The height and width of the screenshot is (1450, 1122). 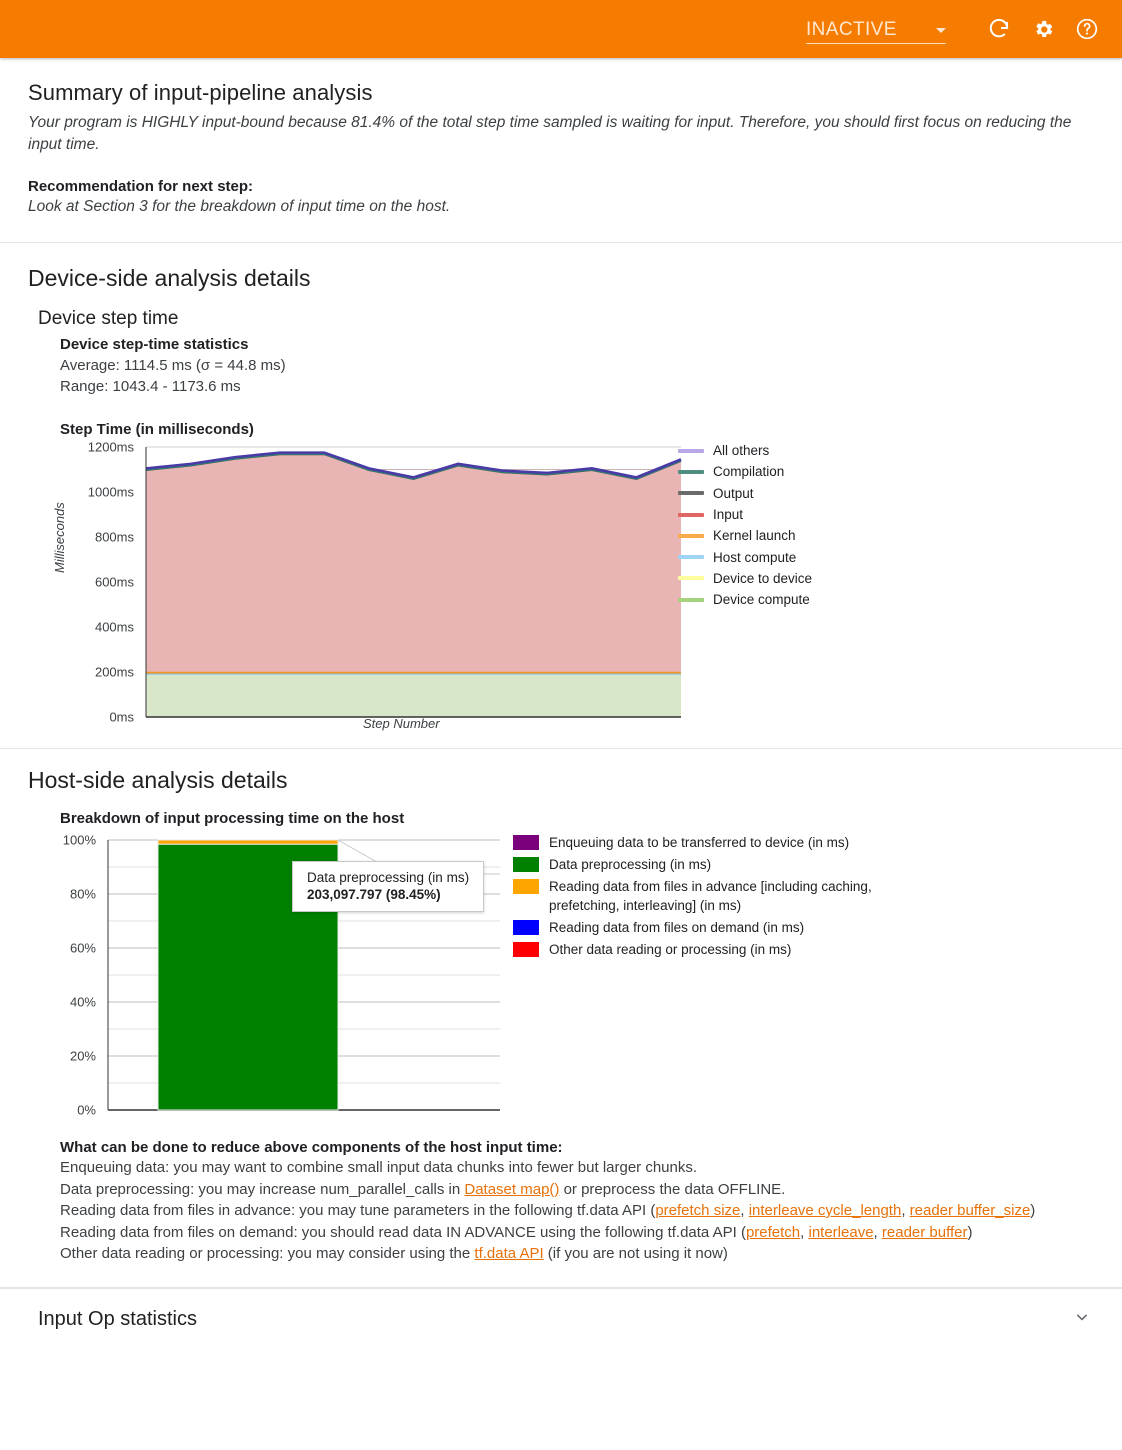 What do you see at coordinates (1043, 29) in the screenshot?
I see `gear-icon` at bounding box center [1043, 29].